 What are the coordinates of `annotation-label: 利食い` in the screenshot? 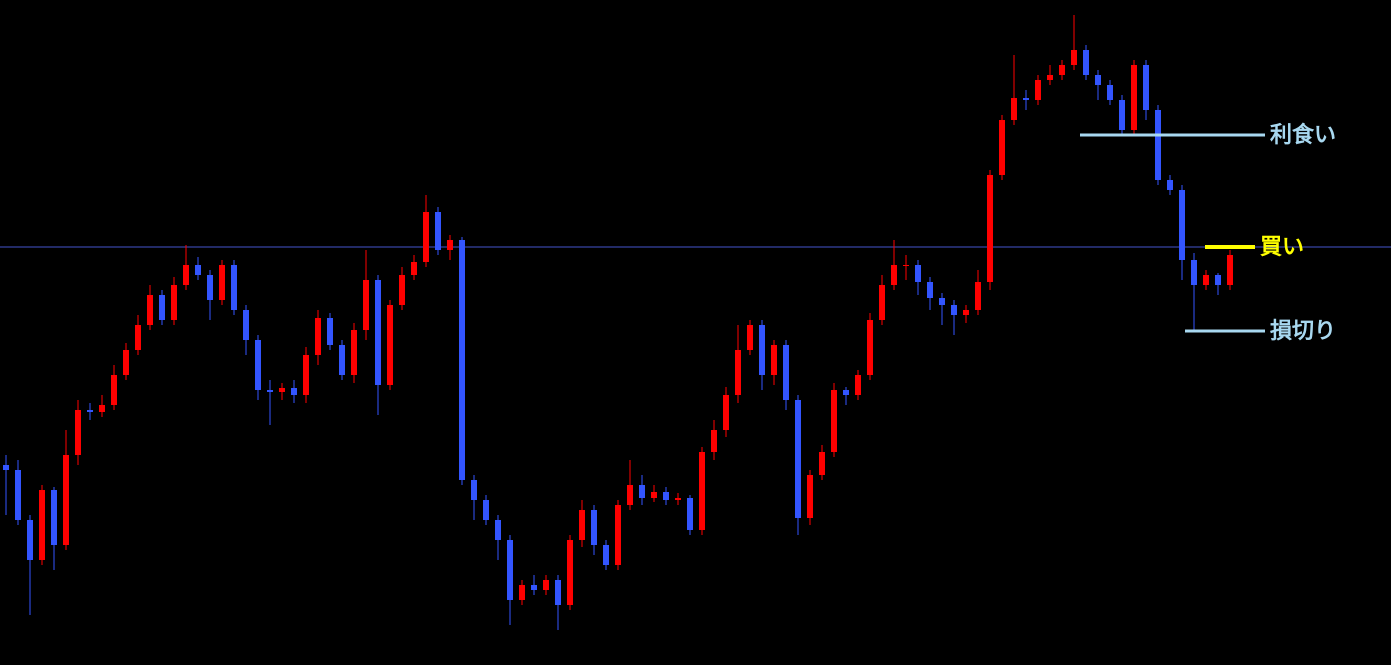 It's located at (1303, 135).